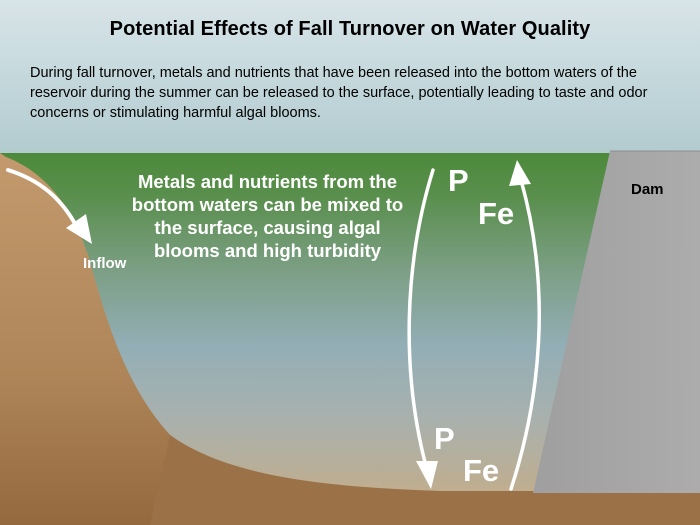 Image resolution: width=700 pixels, height=525 pixels. What do you see at coordinates (41, 196) in the screenshot?
I see `inflow-arrow` at bounding box center [41, 196].